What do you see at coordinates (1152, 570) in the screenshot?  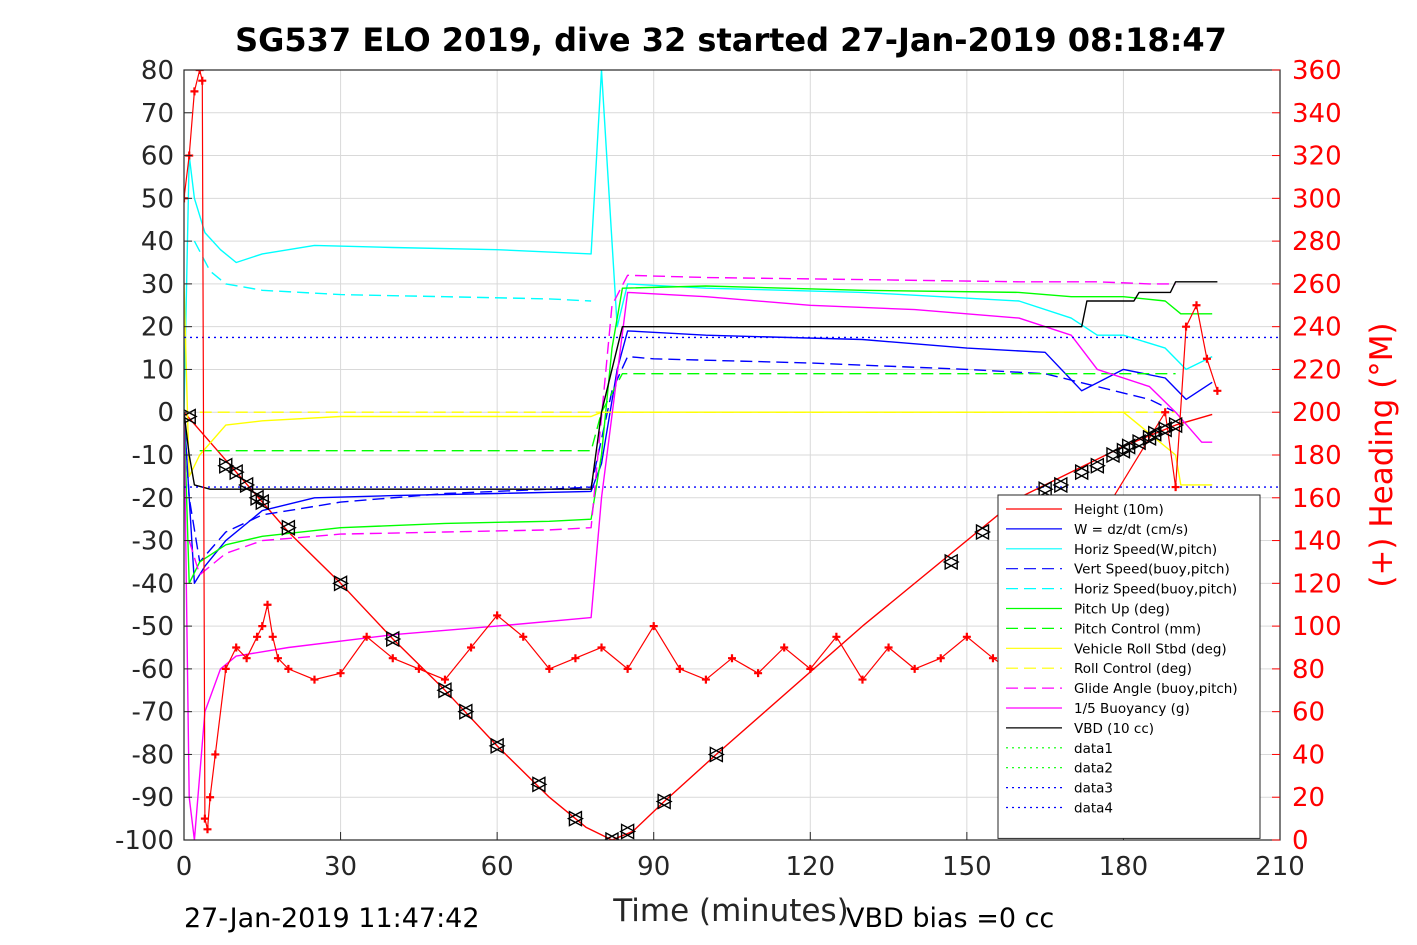 I see `legend-label: Vert Speed(buoy,pitch)` at bounding box center [1152, 570].